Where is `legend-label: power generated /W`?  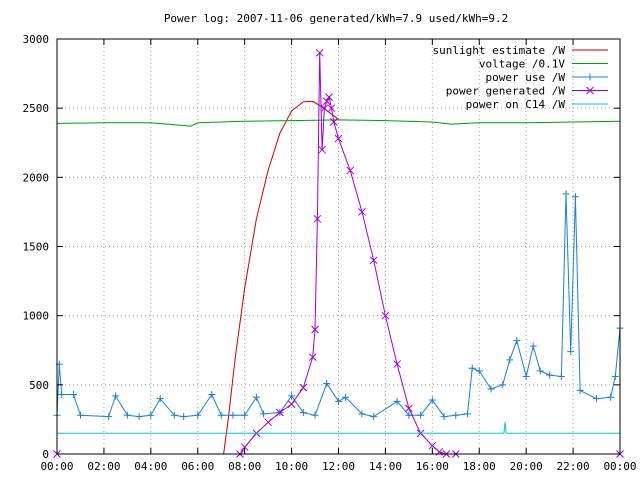 legend-label: power generated /W is located at coordinates (506, 91).